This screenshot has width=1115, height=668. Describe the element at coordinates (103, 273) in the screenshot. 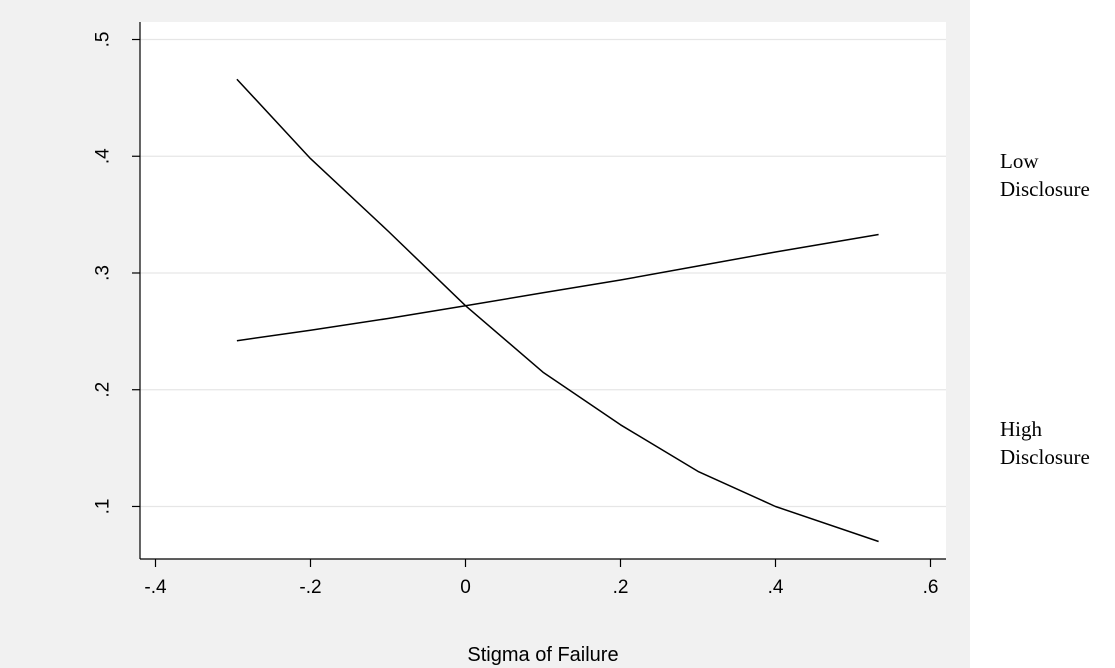

I see `y-tick-label-2: .3` at that location.